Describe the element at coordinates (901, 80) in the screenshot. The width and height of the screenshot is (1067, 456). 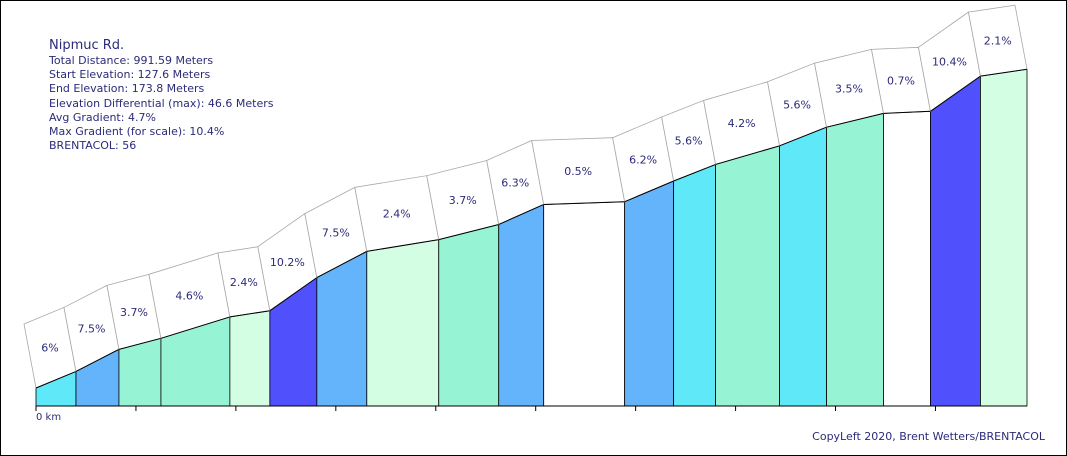
I see `gradient-label: 0.7%` at that location.